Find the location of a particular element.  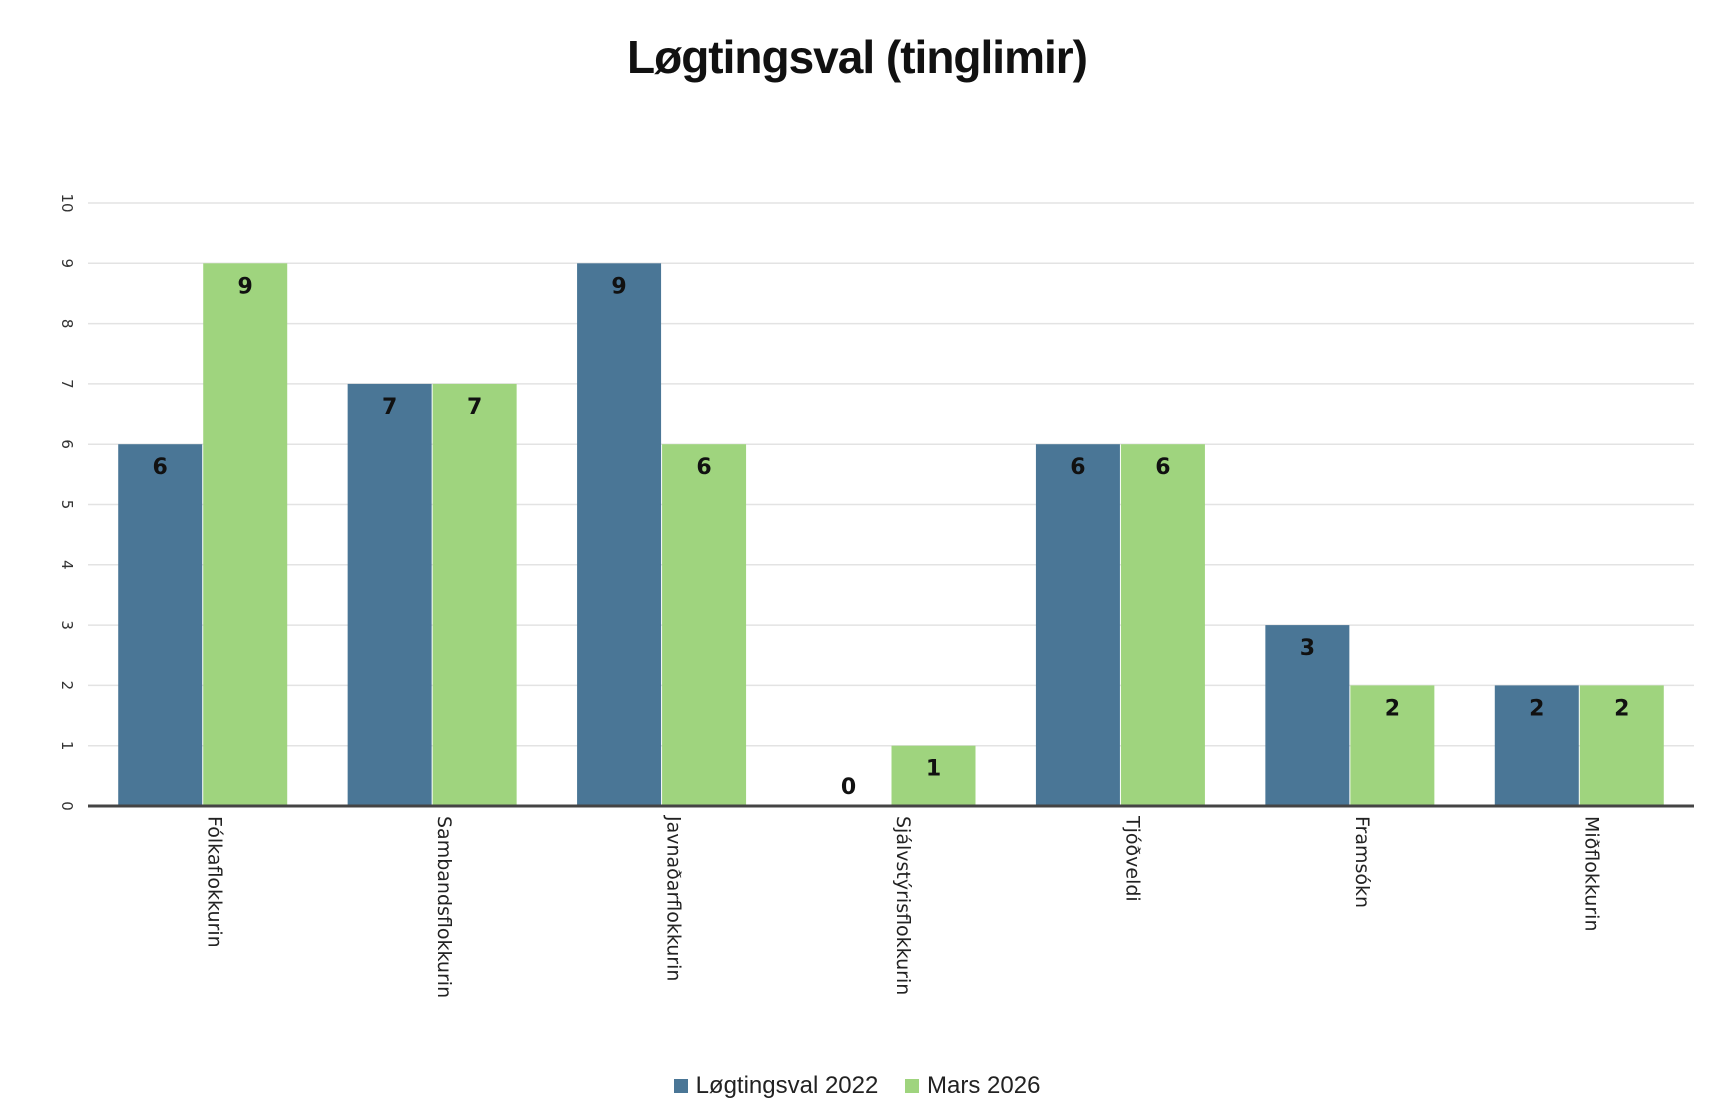

x-tick-label: Sambandsflokkurin is located at coordinates (444, 907).